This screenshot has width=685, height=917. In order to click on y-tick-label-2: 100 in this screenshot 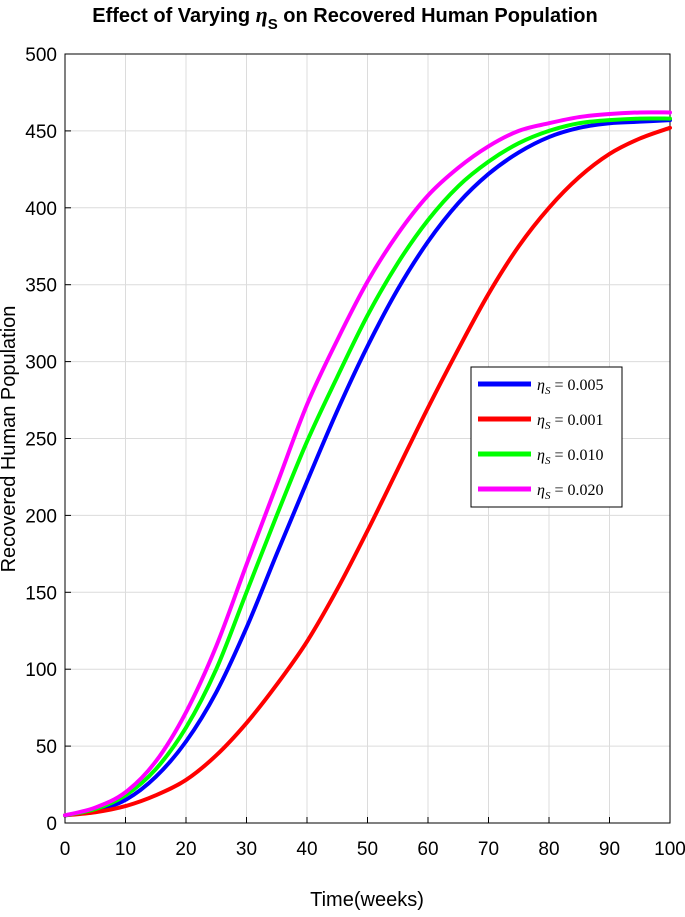, I will do `click(41, 670)`.